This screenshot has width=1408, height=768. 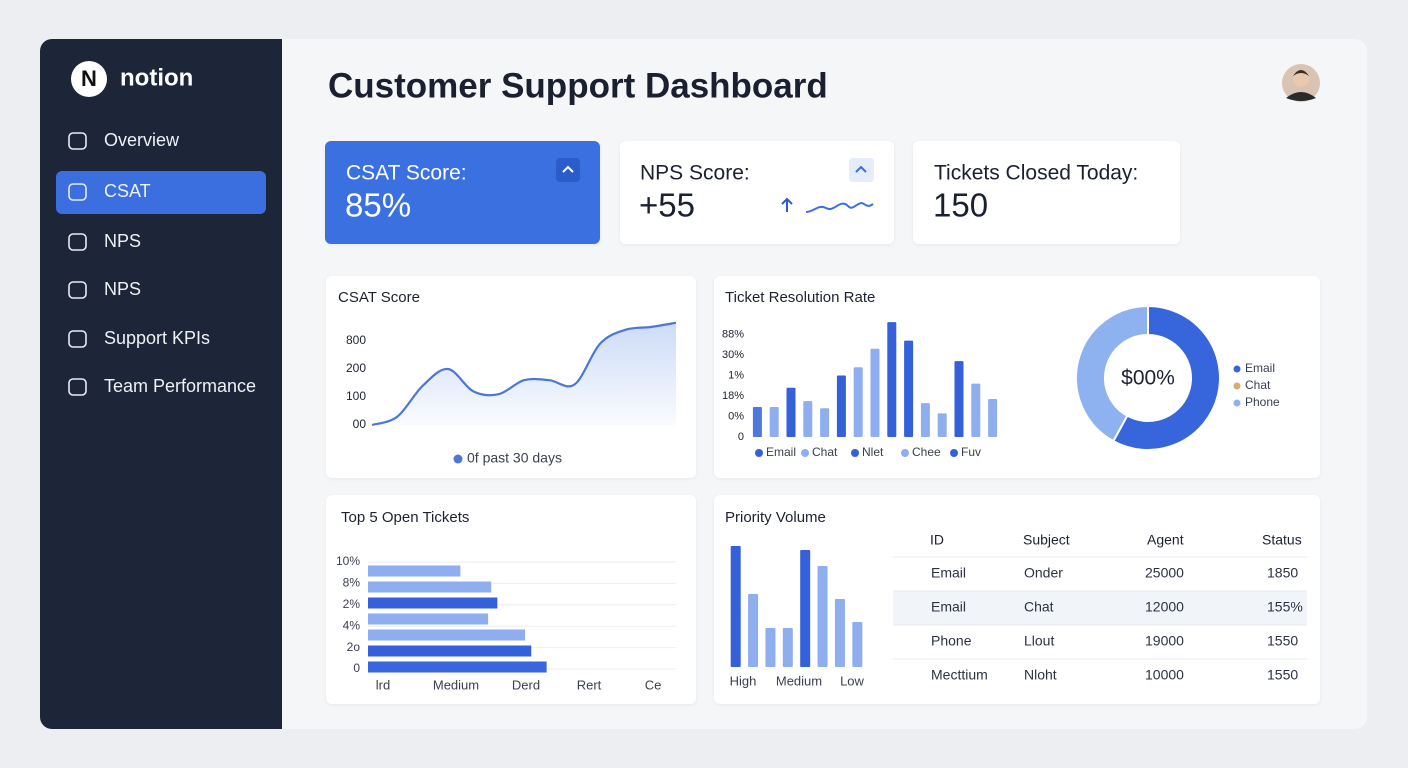 What do you see at coordinates (157, 338) in the screenshot?
I see `nav-item: Support KPIs` at bounding box center [157, 338].